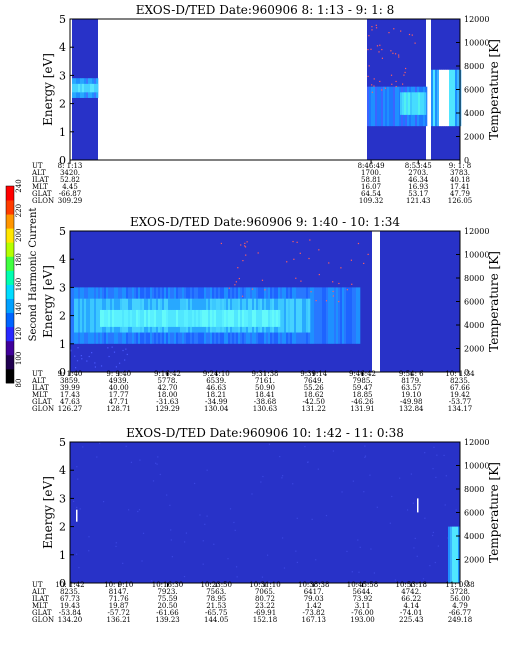 This screenshot has height=649, width=505. I want to click on colorbar-tick-label: 200, so click(19, 235).